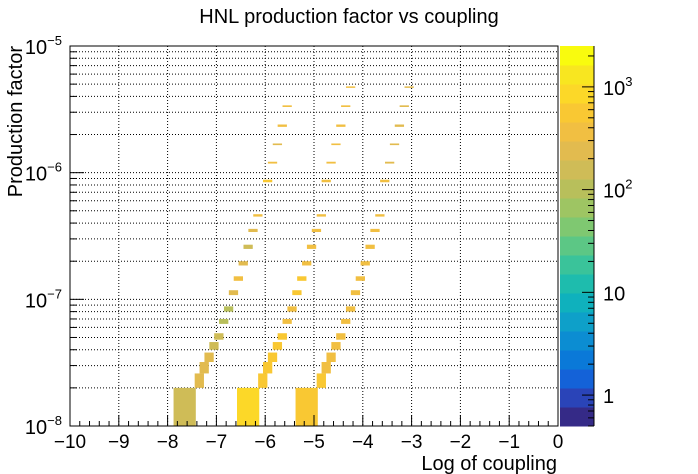 The width and height of the screenshot is (698, 474). What do you see at coordinates (614, 294) in the screenshot?
I see `color-scale-label: 10` at bounding box center [614, 294].